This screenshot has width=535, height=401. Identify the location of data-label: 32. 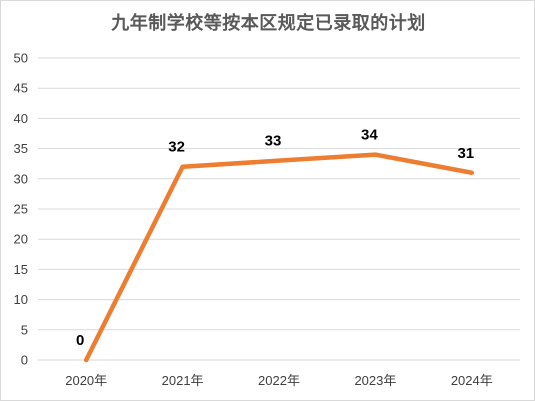
(176, 147).